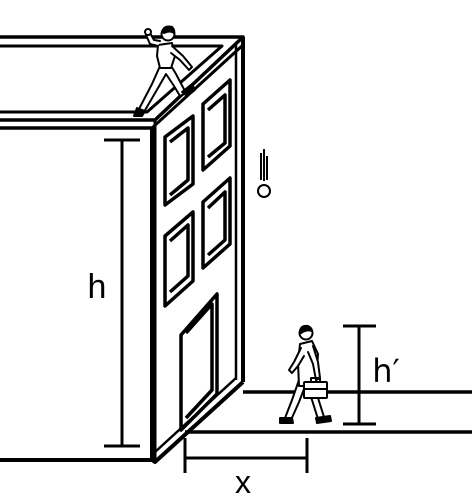 This screenshot has height=500, width=472. I want to click on person-on-roof-icon, so click(164, 71).